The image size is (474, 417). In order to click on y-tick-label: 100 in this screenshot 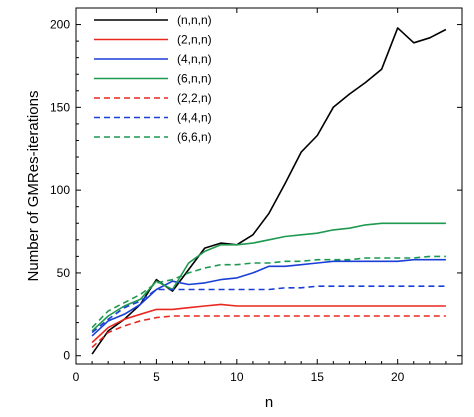, I will do `click(60, 190)`.